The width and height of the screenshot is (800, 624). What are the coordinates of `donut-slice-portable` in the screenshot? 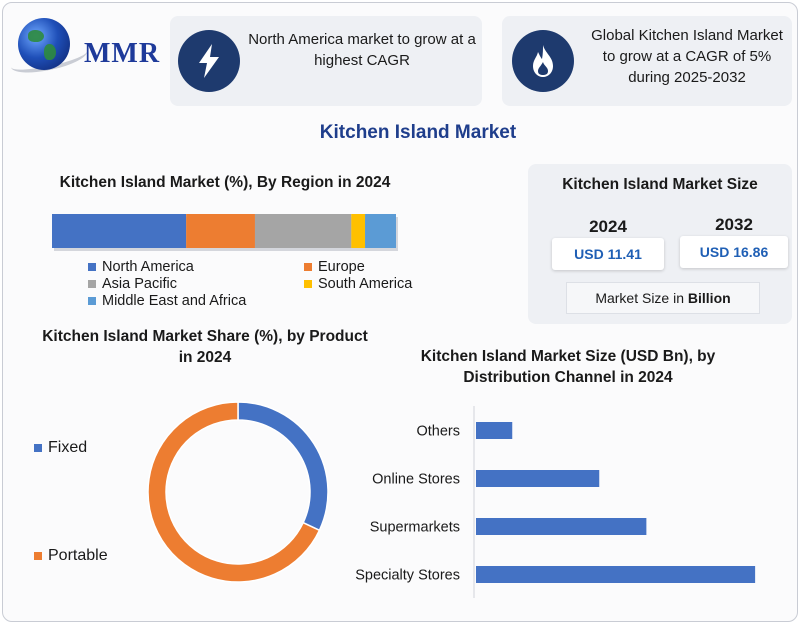 It's located at (234, 492).